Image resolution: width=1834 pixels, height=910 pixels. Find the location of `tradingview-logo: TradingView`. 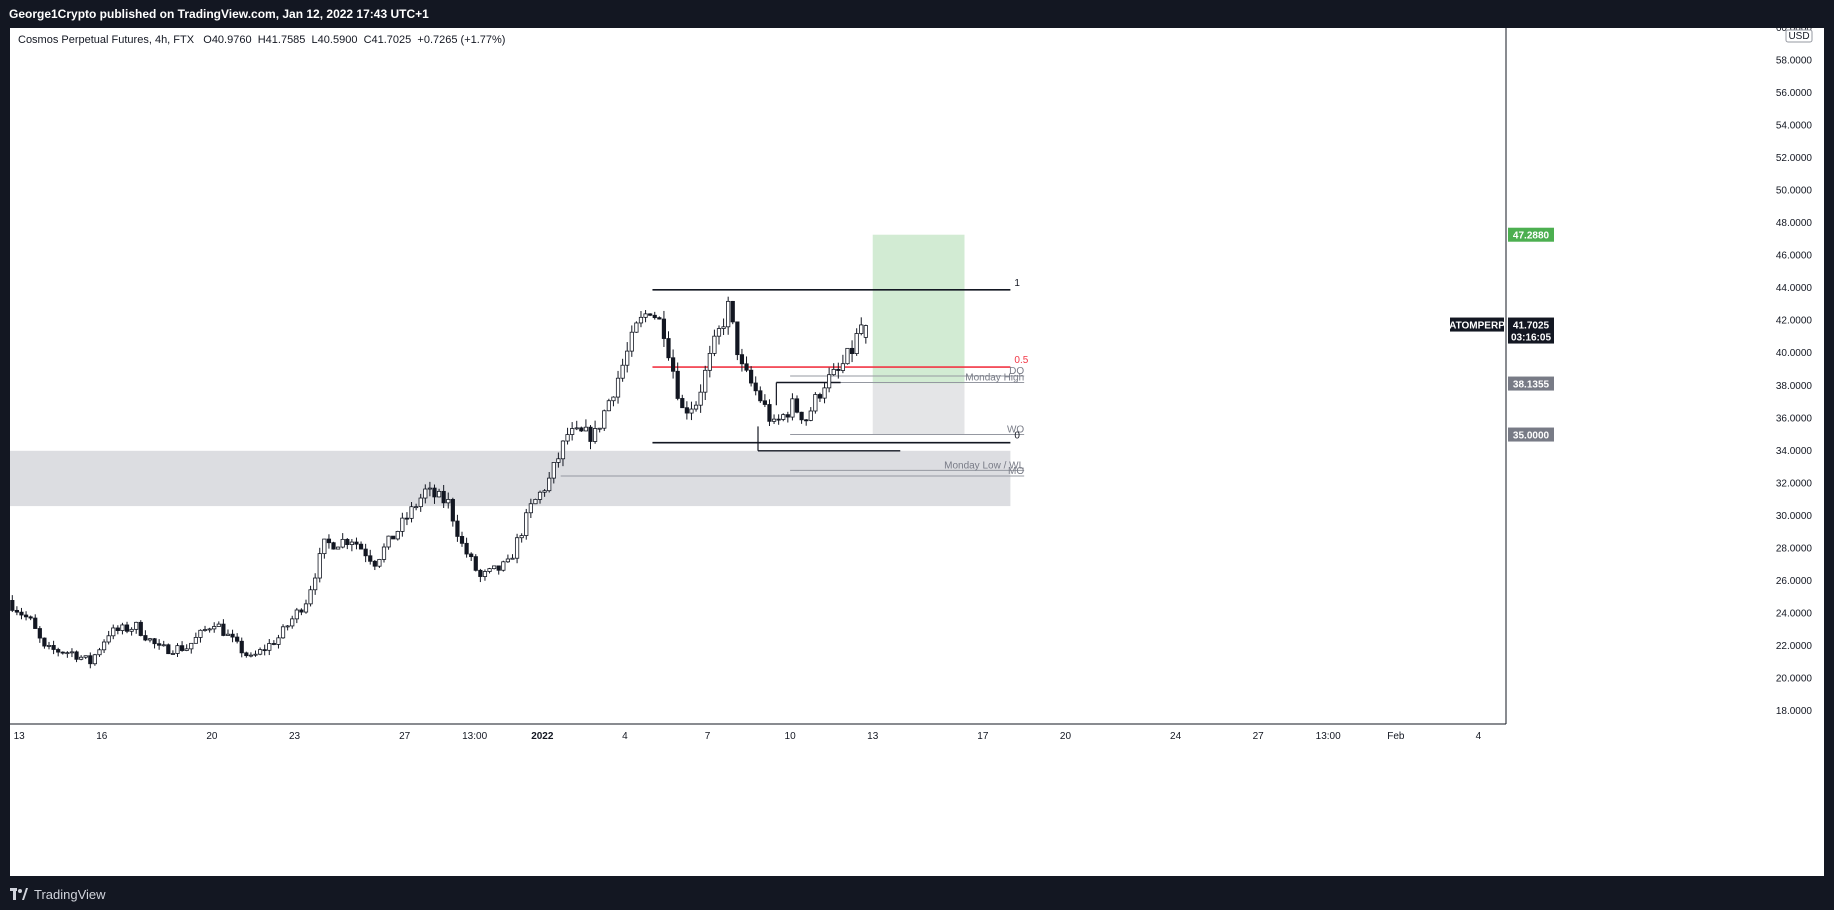

tradingview-logo: TradingView is located at coordinates (58, 894).